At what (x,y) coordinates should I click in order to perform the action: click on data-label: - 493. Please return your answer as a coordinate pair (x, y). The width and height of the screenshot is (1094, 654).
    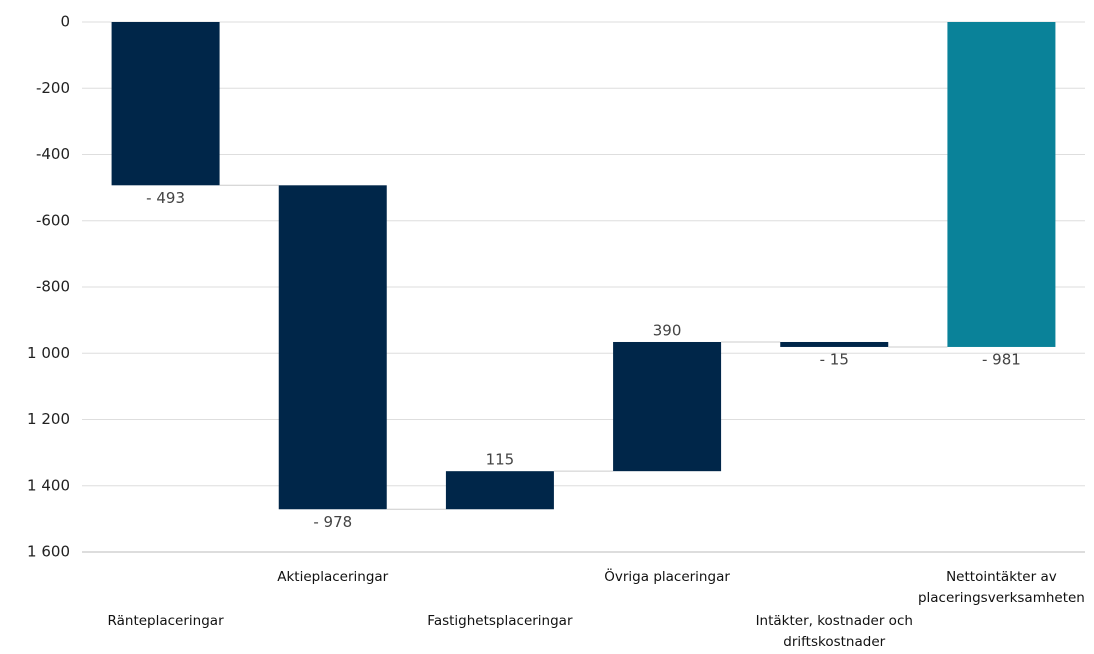
    Looking at the image, I should click on (165, 198).